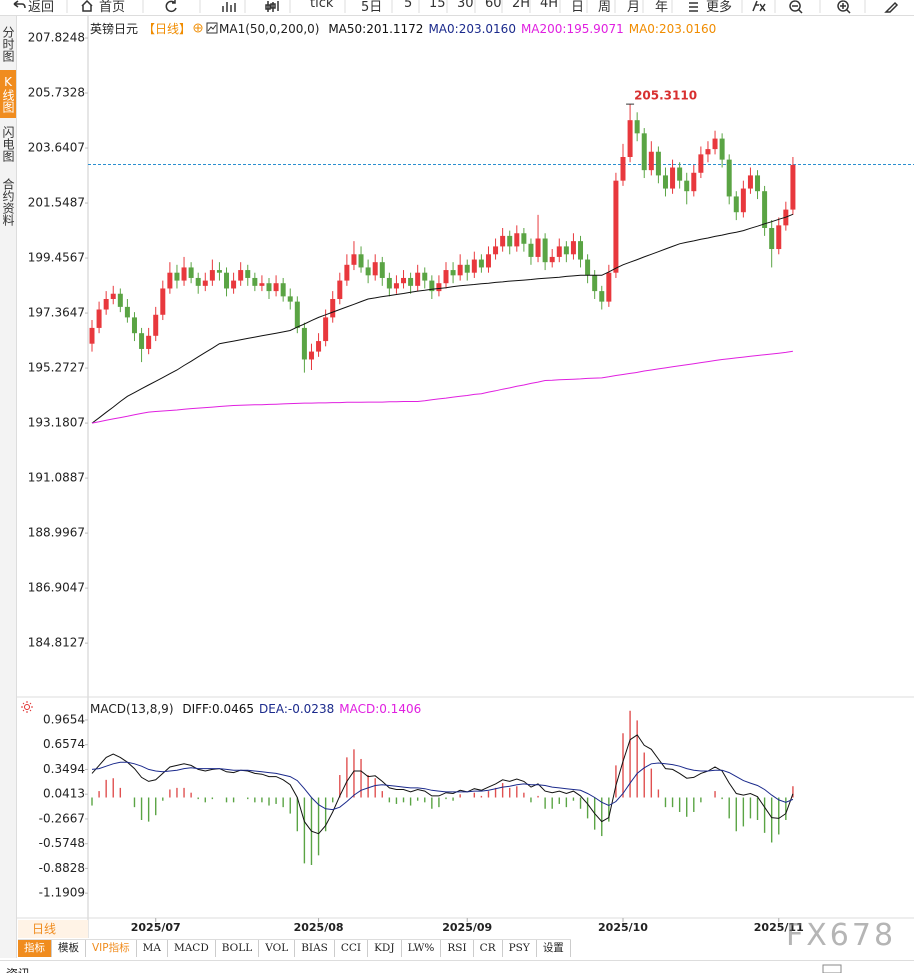  What do you see at coordinates (269, 29) in the screenshot?
I see `indicator: MA1(50,0,200,0)` at bounding box center [269, 29].